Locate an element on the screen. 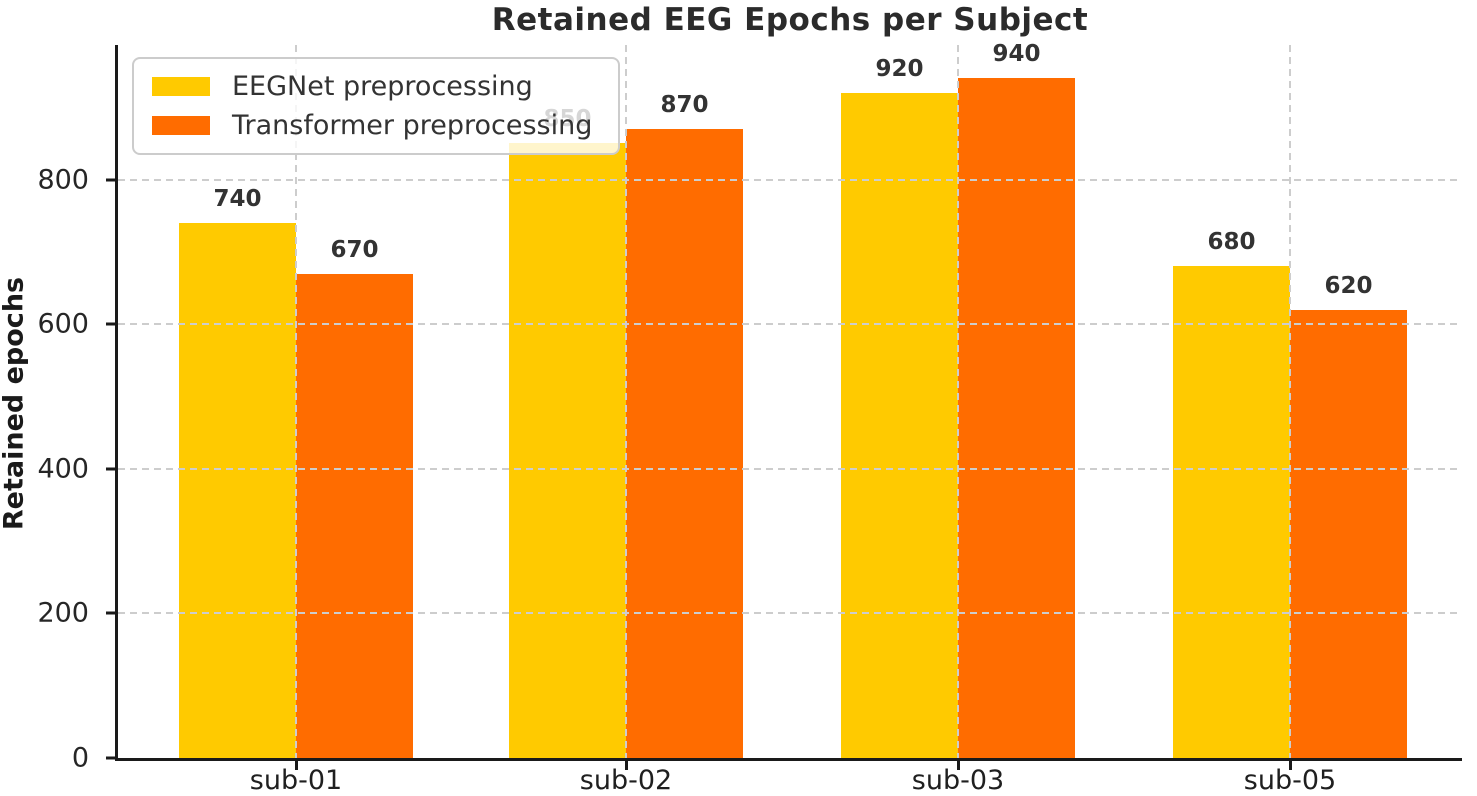 This screenshot has width=1477, height=796. bar-value-label: 940 is located at coordinates (1016, 54).